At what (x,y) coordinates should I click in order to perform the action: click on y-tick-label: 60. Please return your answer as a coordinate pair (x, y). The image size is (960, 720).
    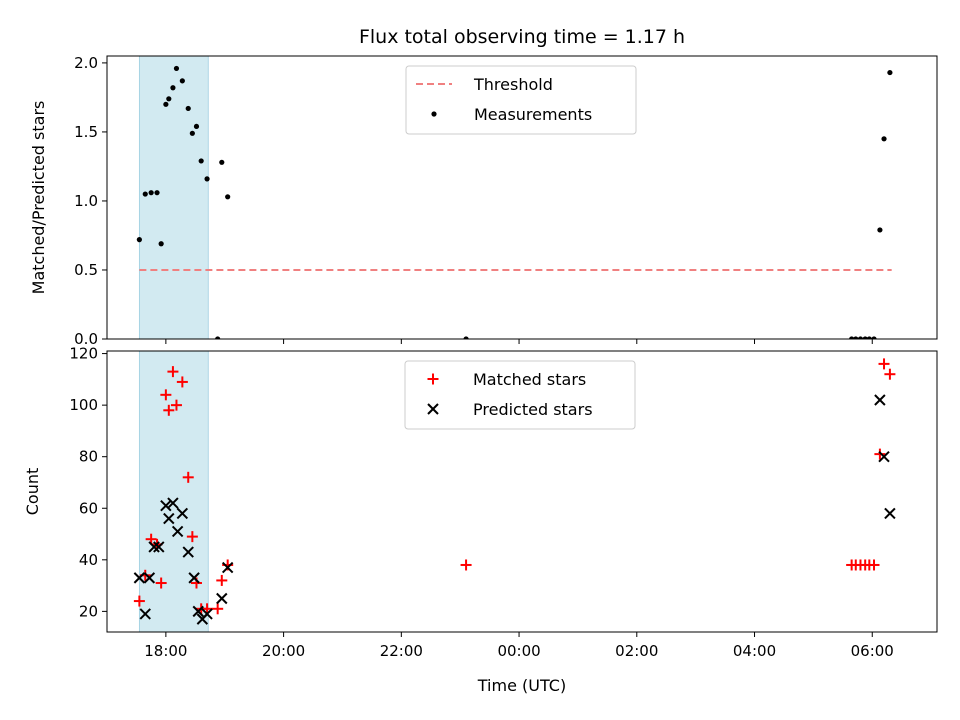
    Looking at the image, I should click on (88, 508).